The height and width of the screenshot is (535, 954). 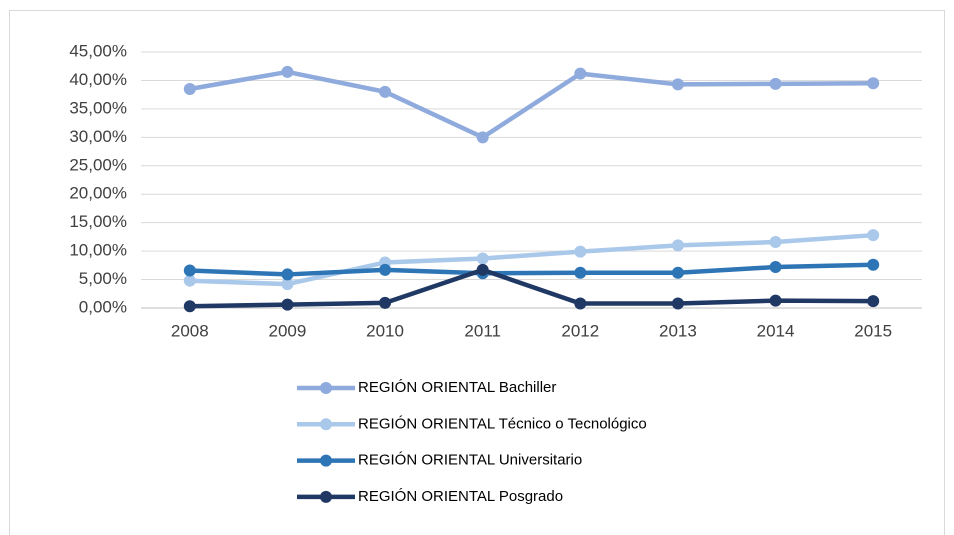 What do you see at coordinates (98, 164) in the screenshot?
I see `y-tick-label: 25,00%` at bounding box center [98, 164].